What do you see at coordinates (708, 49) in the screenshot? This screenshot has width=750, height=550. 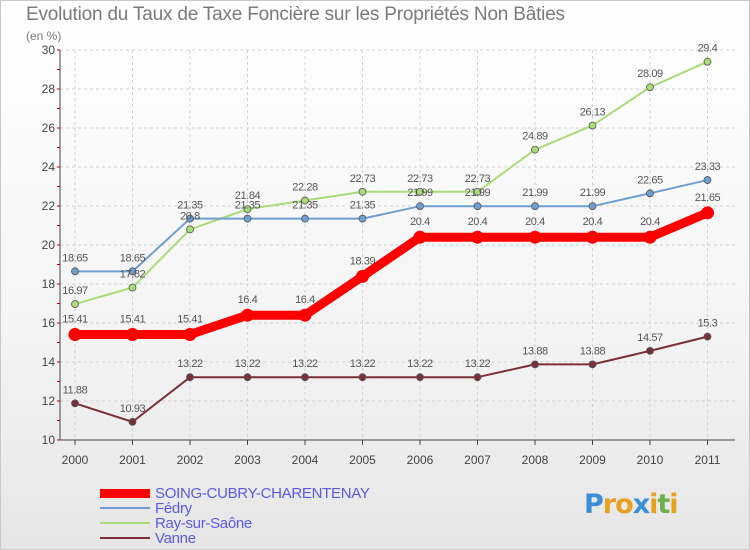 I see `data-label: 29.4` at bounding box center [708, 49].